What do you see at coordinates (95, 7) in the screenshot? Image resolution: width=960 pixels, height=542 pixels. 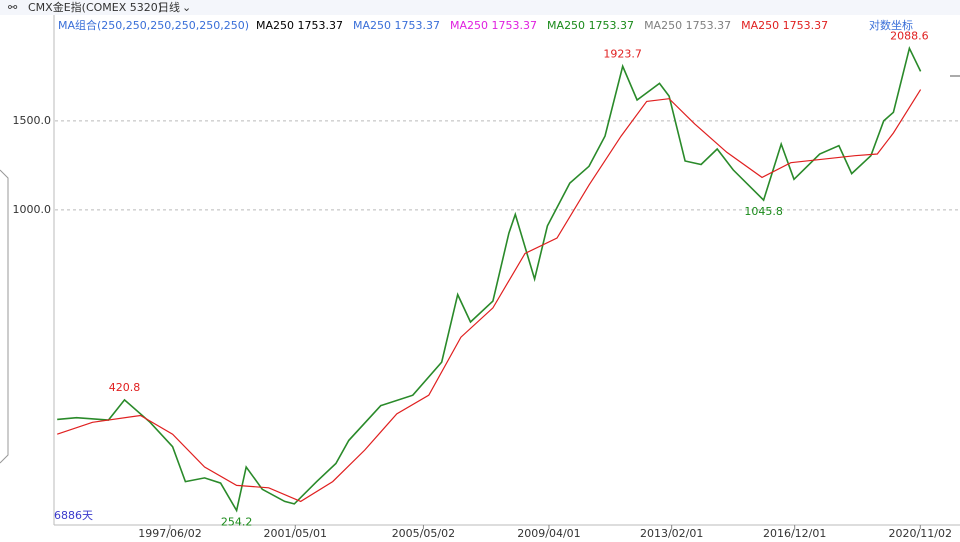 I see `instrument-title: CMX金E指(COMEX 5320)` at bounding box center [95, 7].